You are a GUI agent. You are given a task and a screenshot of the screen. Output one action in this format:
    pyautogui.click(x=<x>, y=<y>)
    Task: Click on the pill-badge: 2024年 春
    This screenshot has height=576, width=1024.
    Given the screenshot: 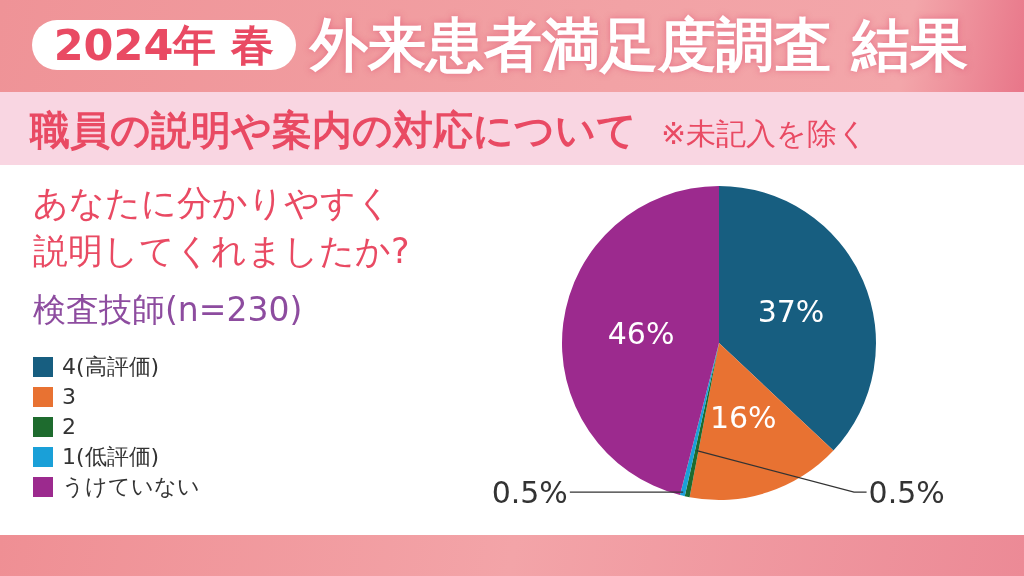 What is the action you would take?
    pyautogui.click(x=164, y=45)
    